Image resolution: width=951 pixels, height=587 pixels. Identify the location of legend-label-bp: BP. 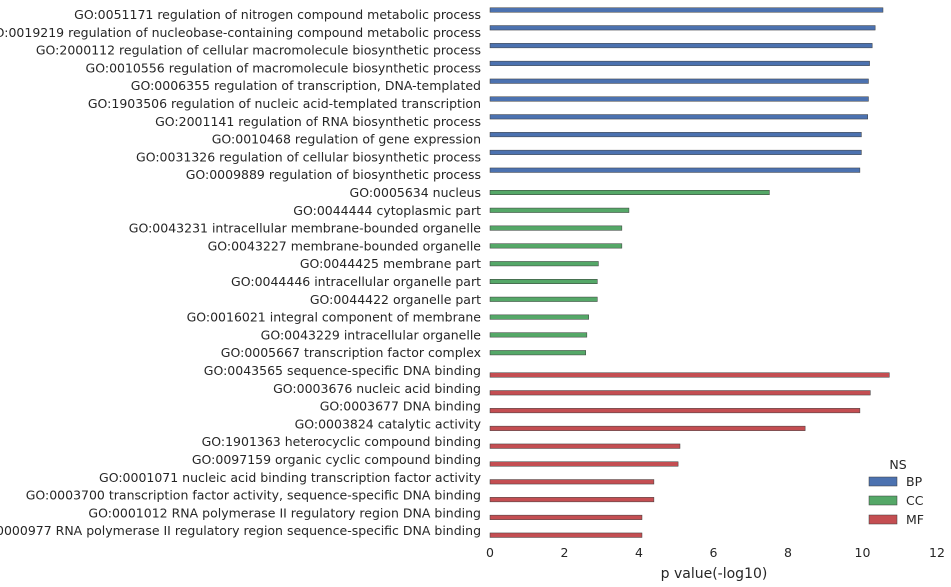
(914, 481).